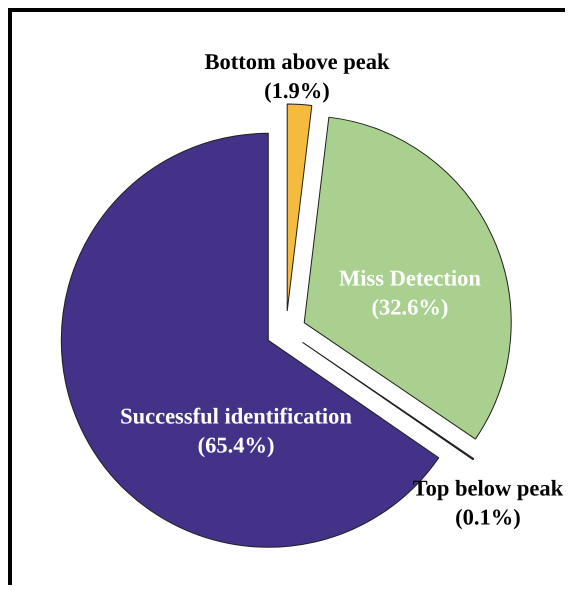 This screenshot has width=573, height=591. What do you see at coordinates (236, 445) in the screenshot?
I see `data-label: (65.4%)` at bounding box center [236, 445].